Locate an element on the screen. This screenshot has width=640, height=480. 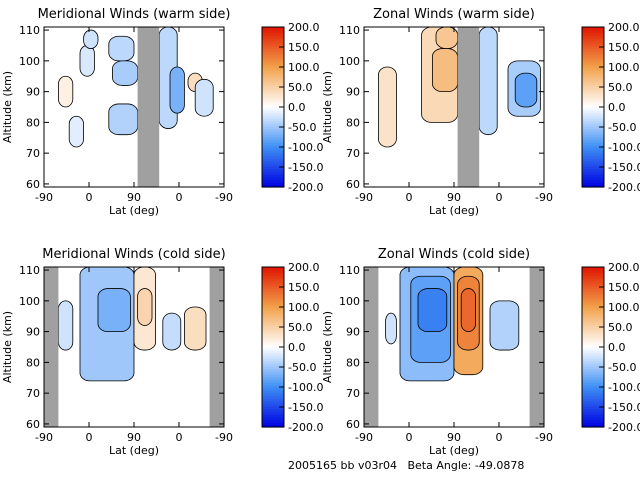
y-tick-label: 70 is located at coordinates (353, 393).